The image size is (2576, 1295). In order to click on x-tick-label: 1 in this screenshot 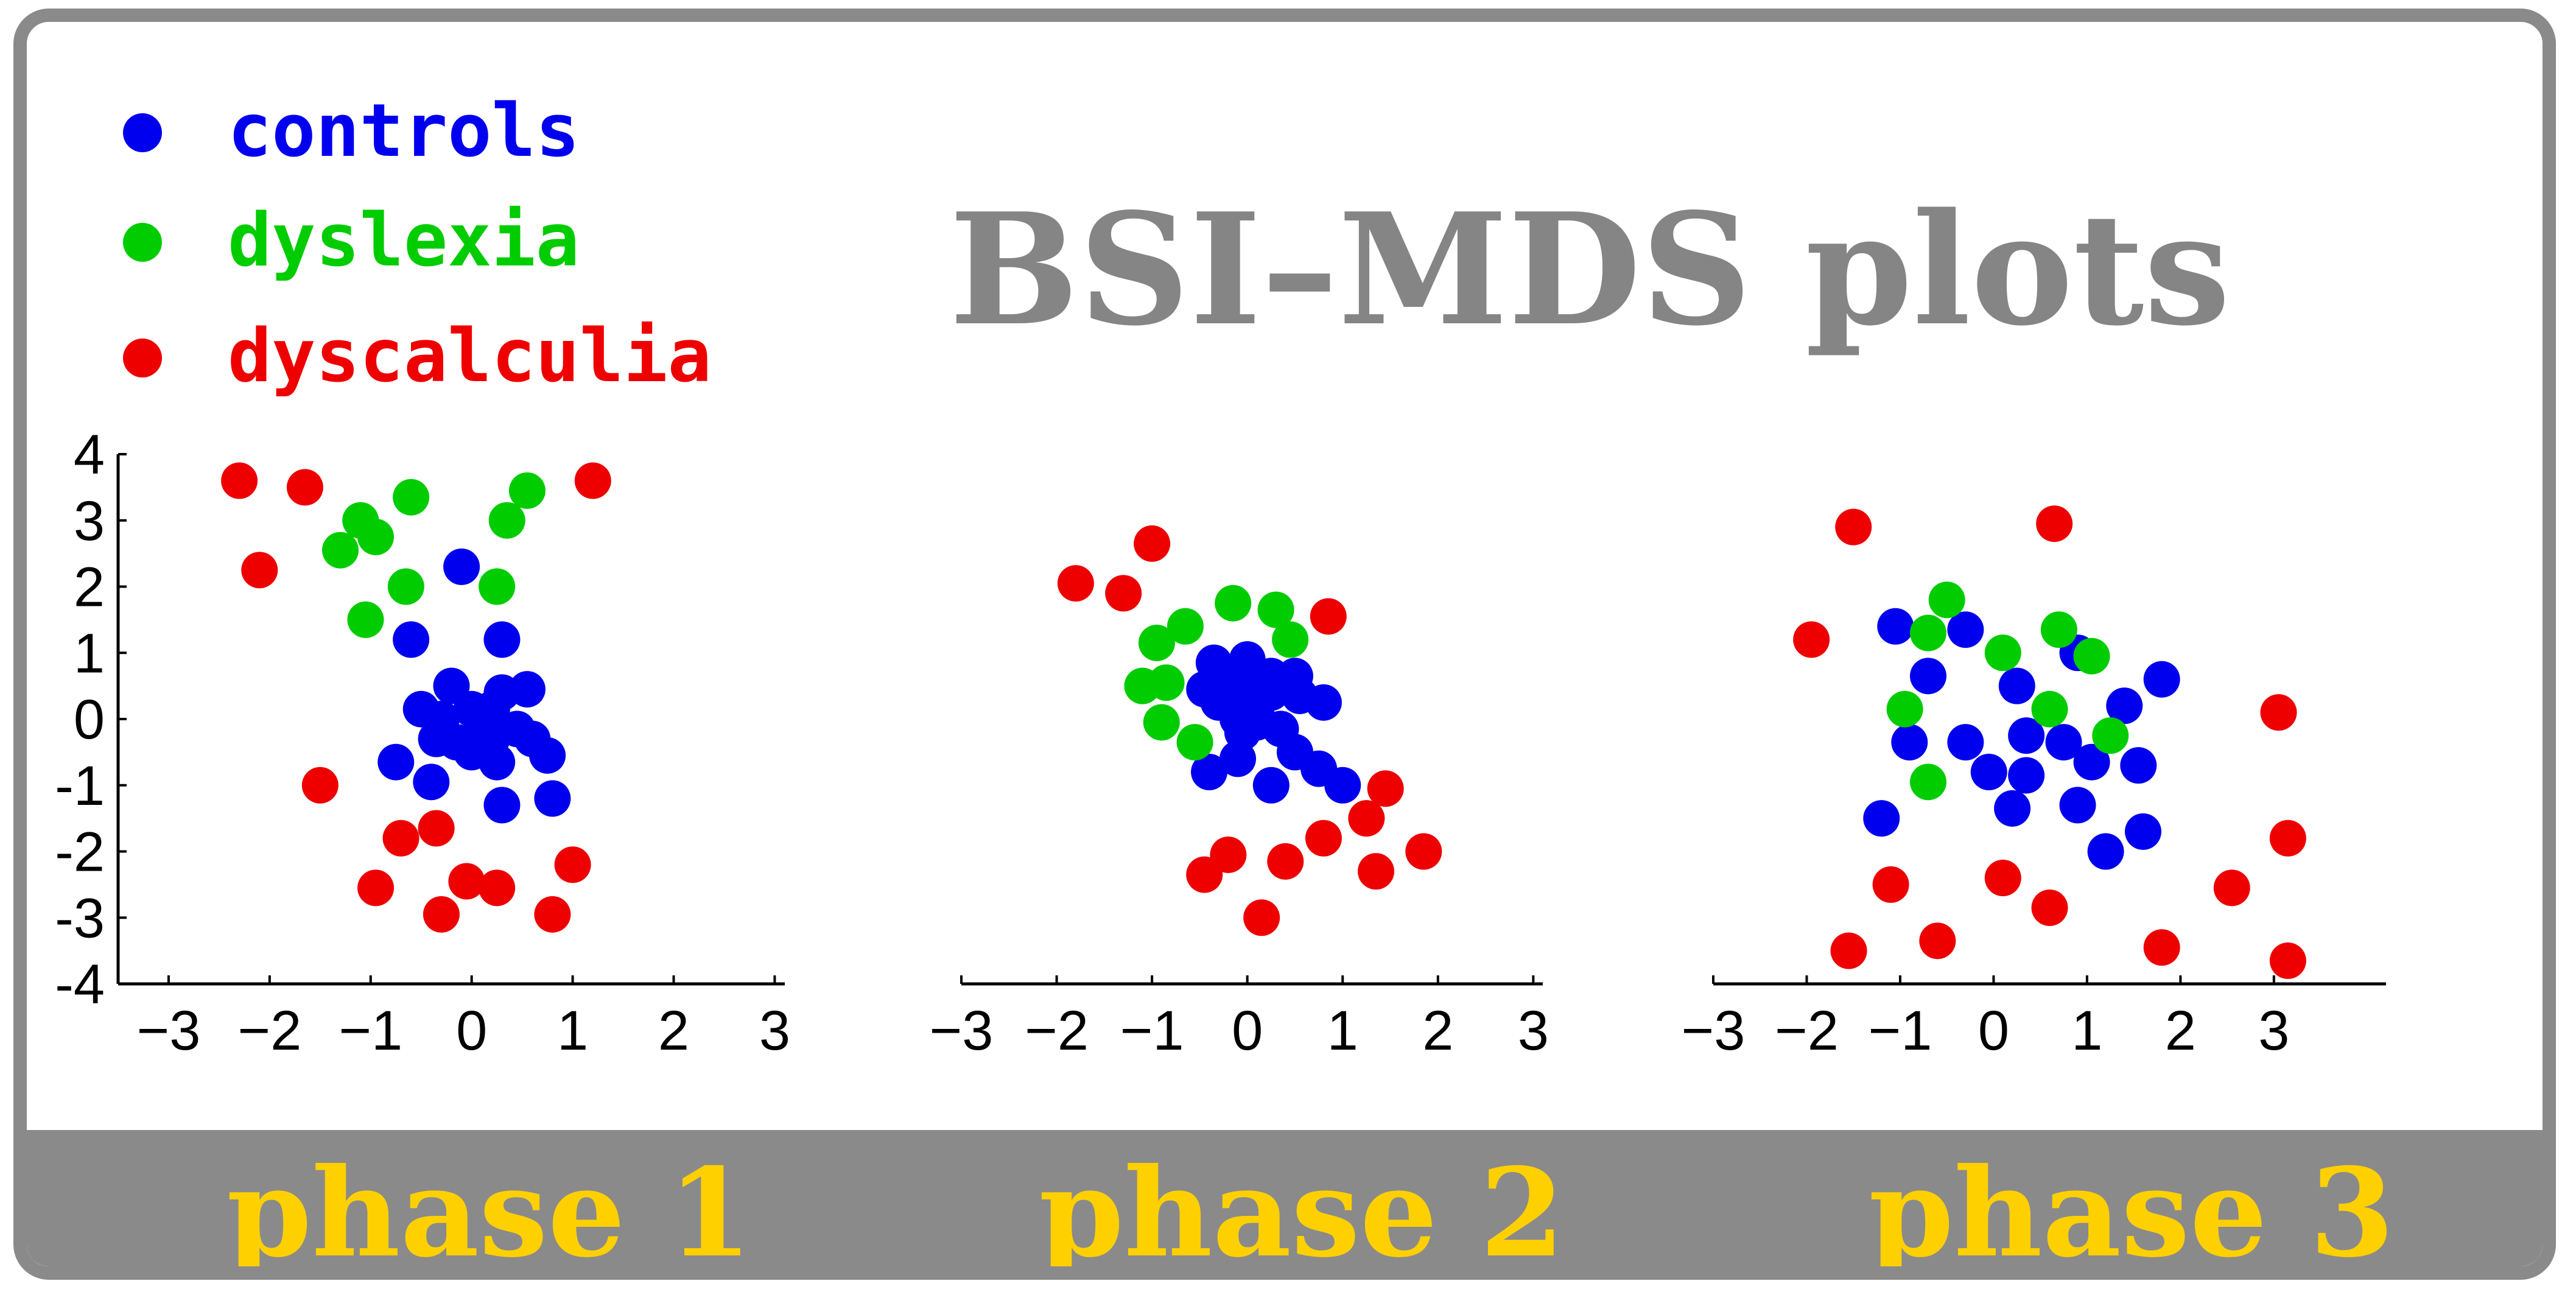, I will do `click(572, 1031)`.